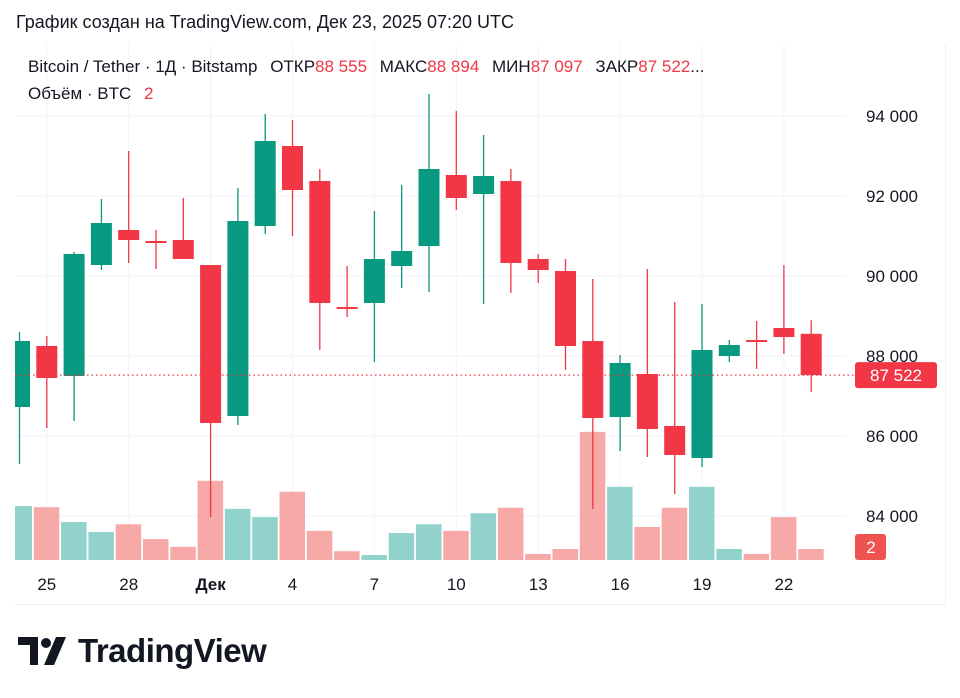 Image resolution: width=960 pixels, height=698 pixels. Describe the element at coordinates (783, 584) in the screenshot. I see `time-tick-label: 22` at that location.